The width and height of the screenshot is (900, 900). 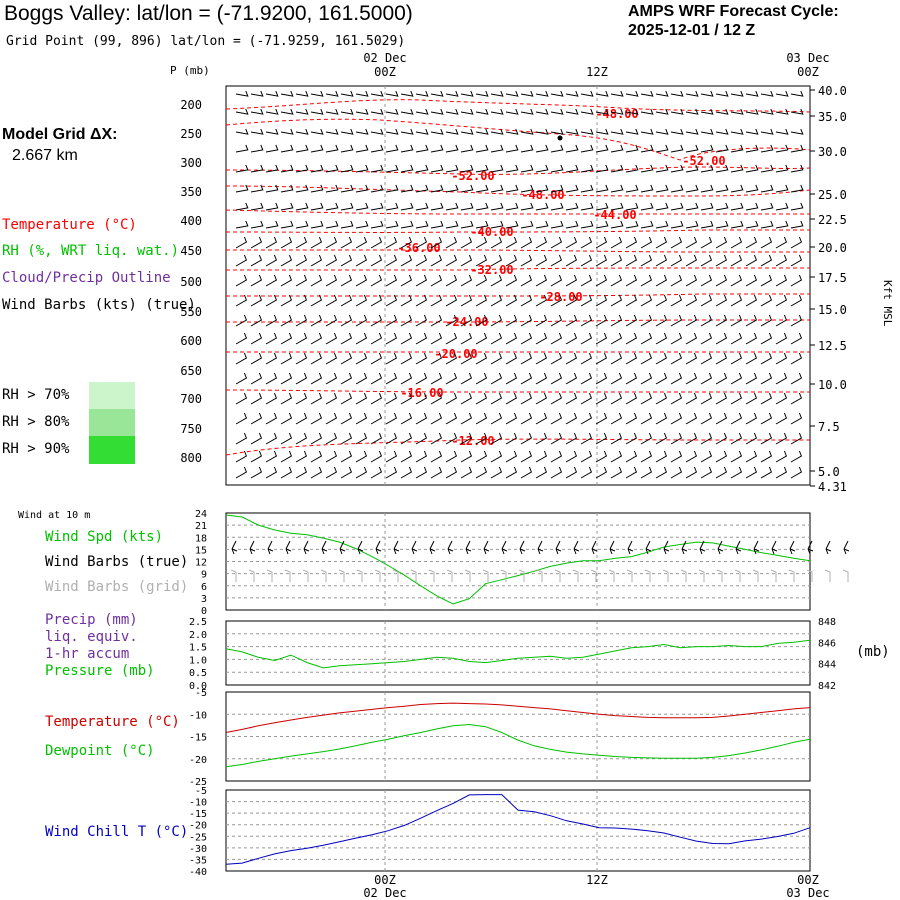 I want to click on wind-barbs-grid-legend: Wind Barbs (grid), so click(x=117, y=587).